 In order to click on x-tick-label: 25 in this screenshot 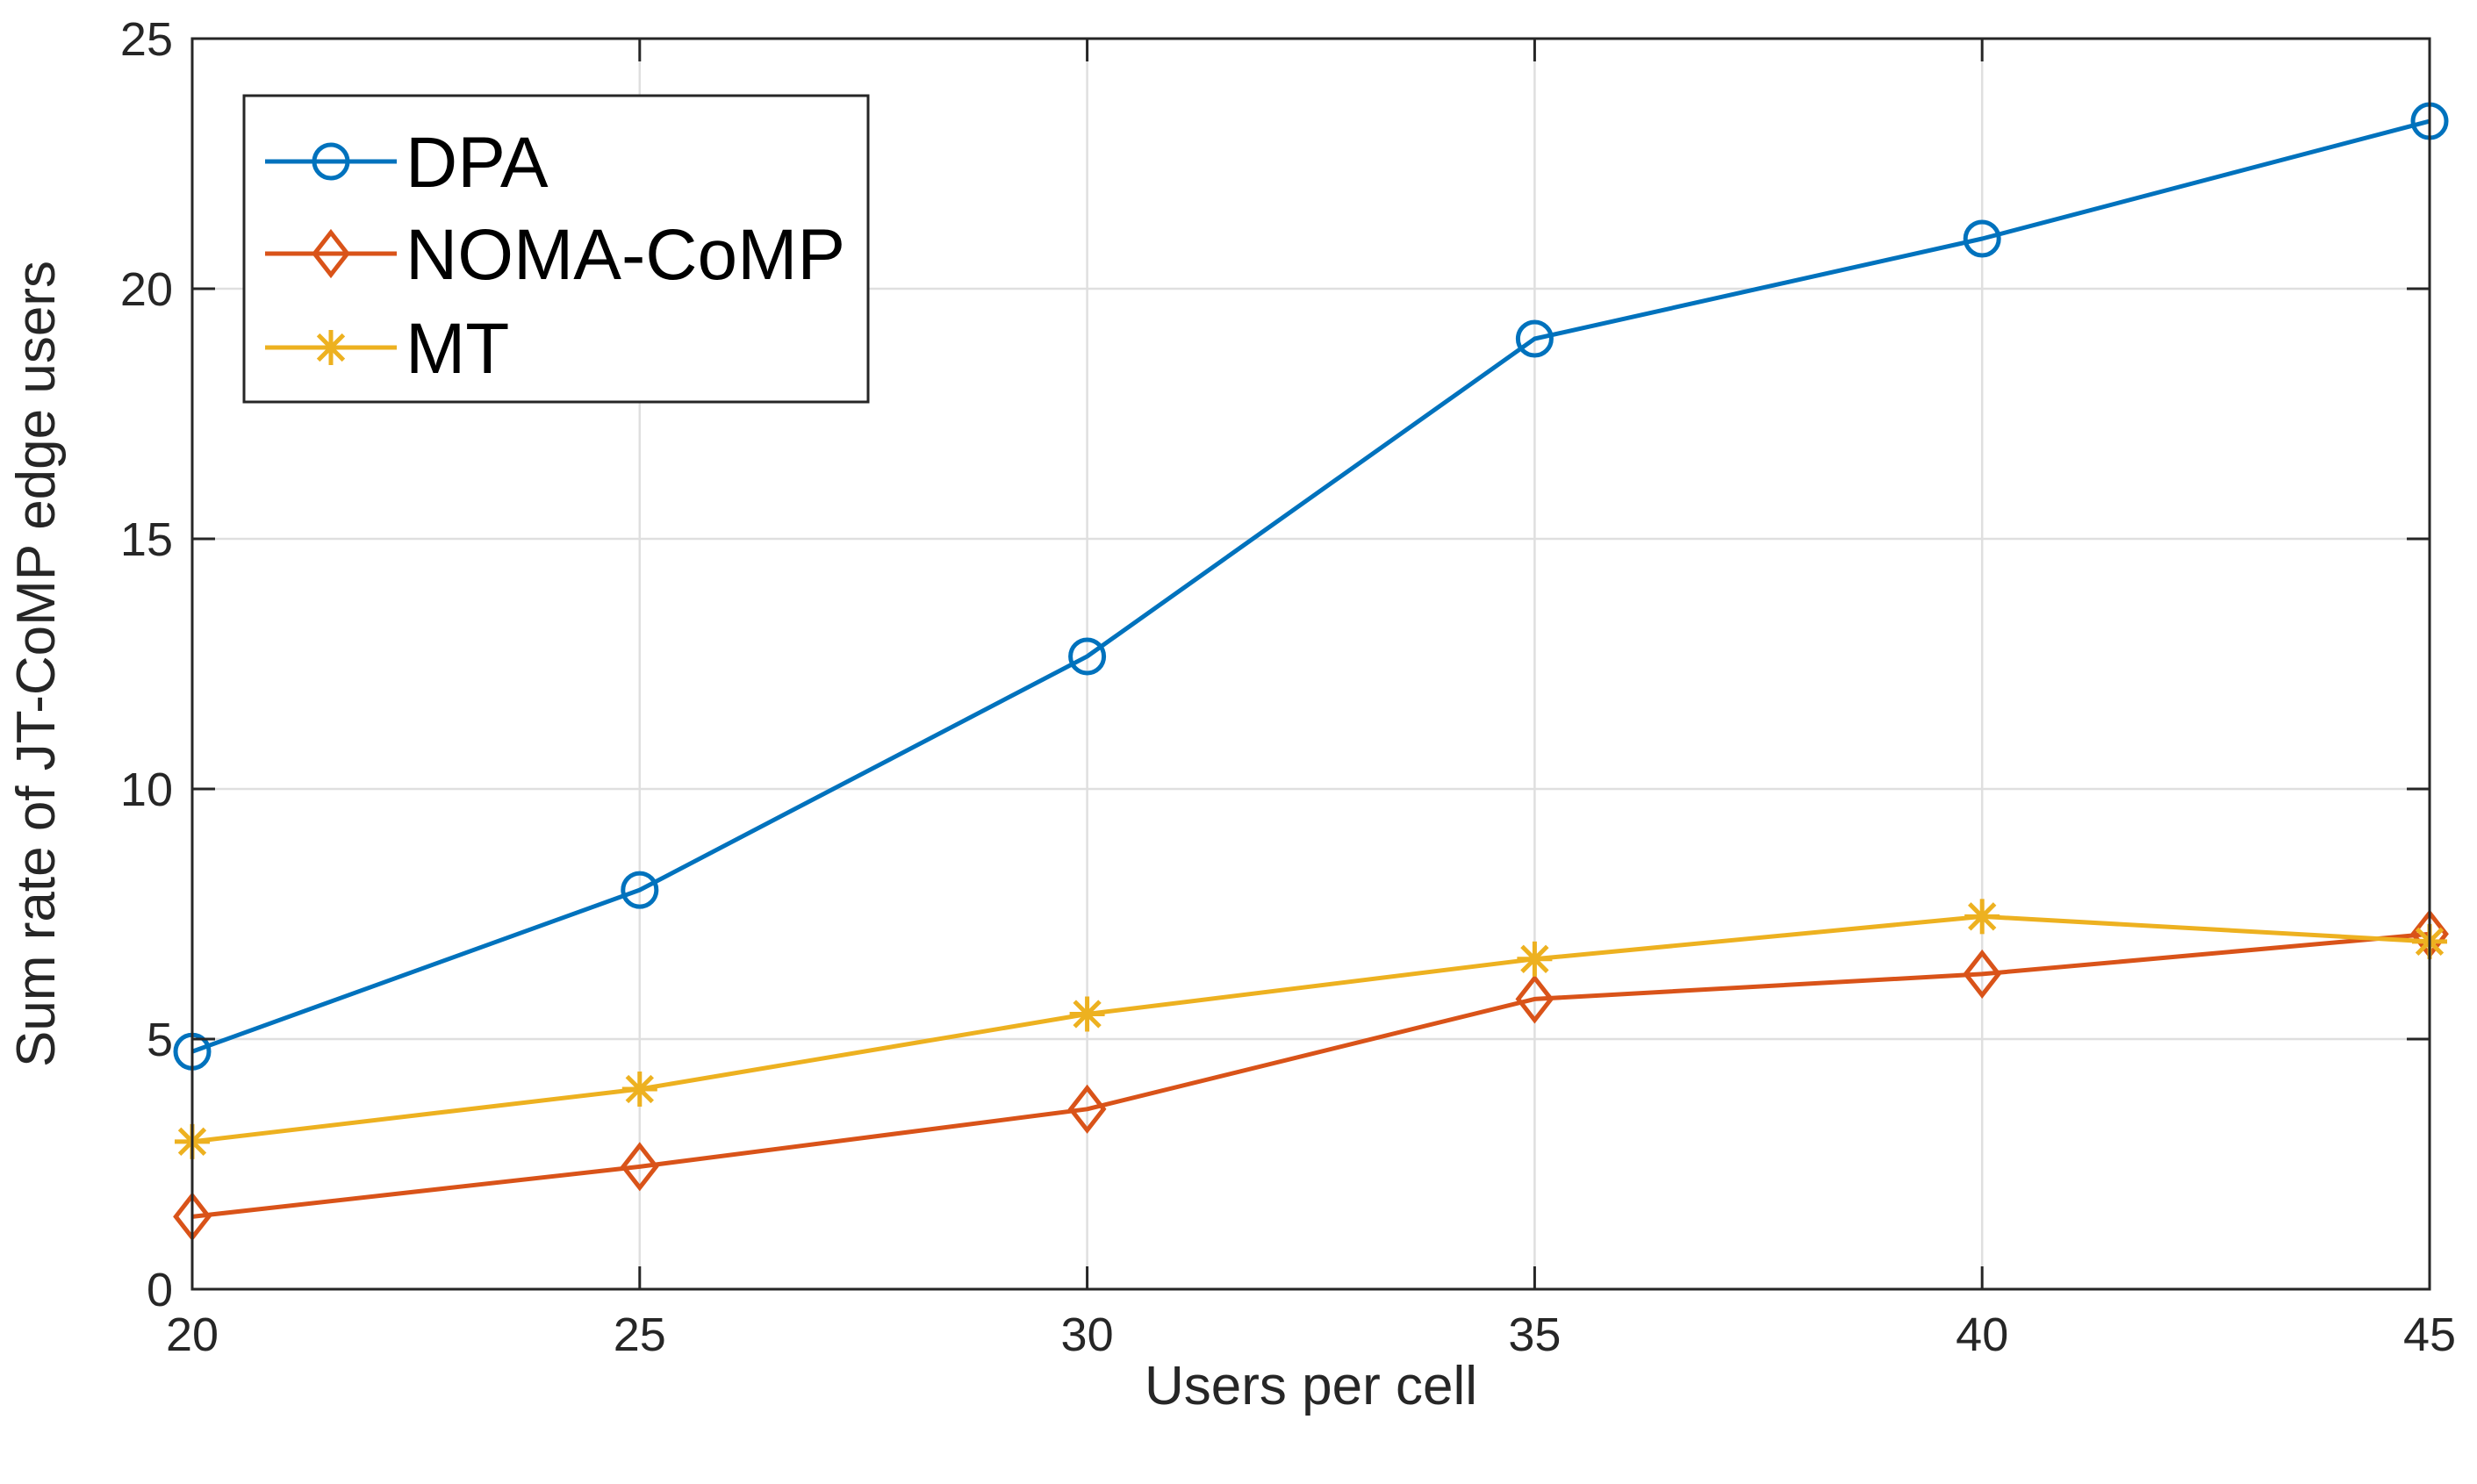, I will do `click(640, 1334)`.